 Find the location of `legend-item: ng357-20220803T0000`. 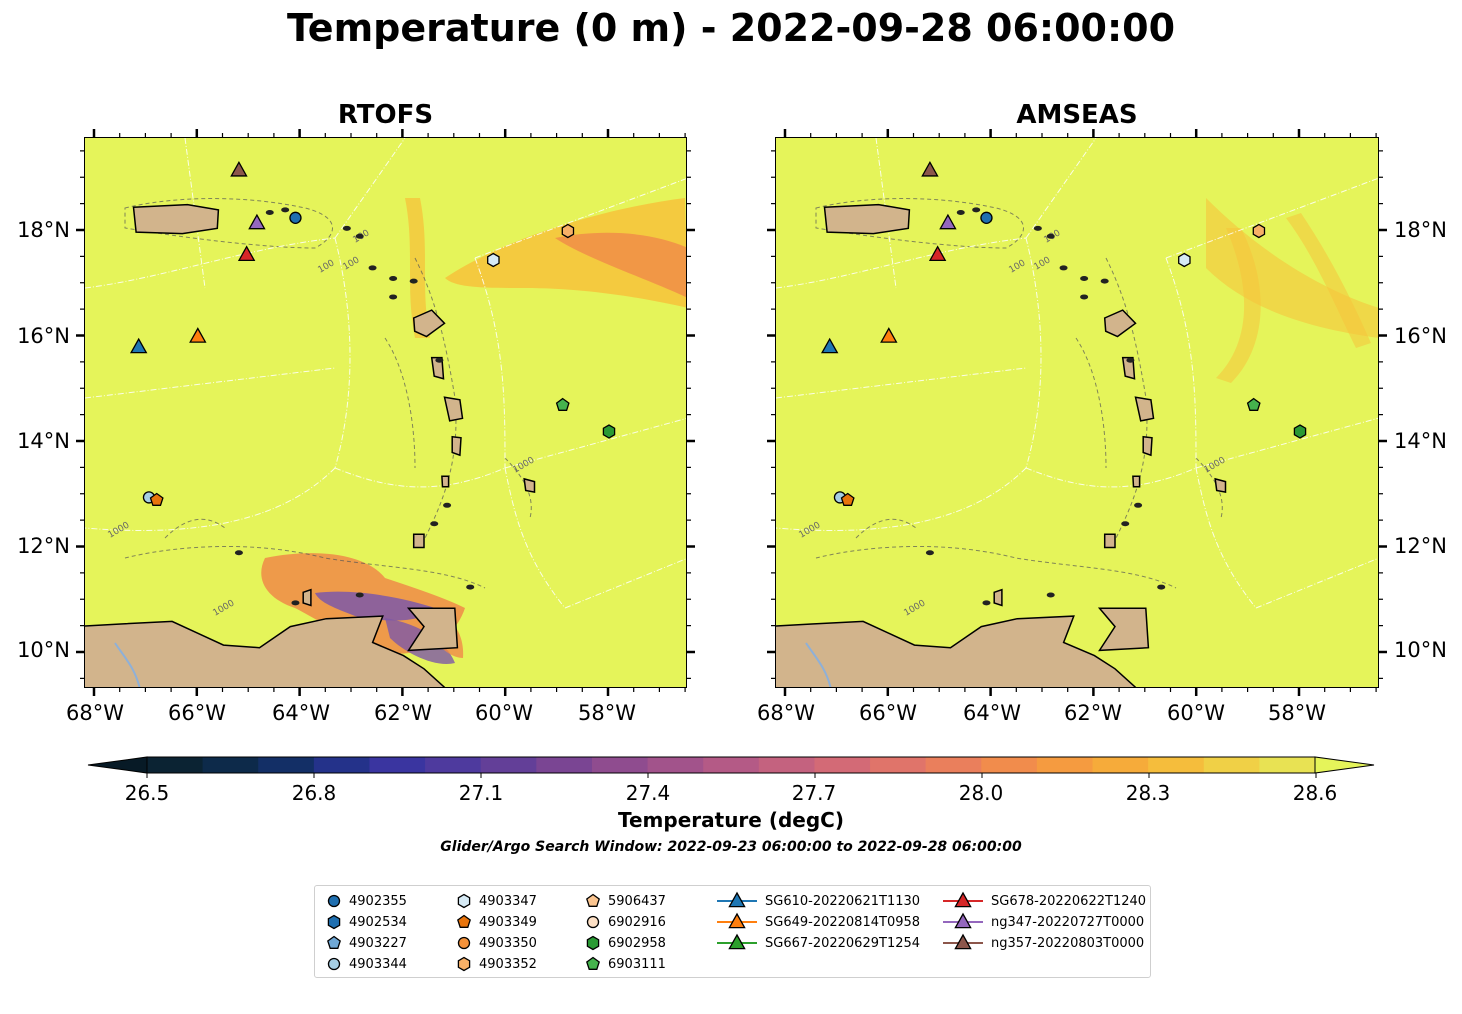

legend-item: ng357-20220803T0000 is located at coordinates (1042, 943).